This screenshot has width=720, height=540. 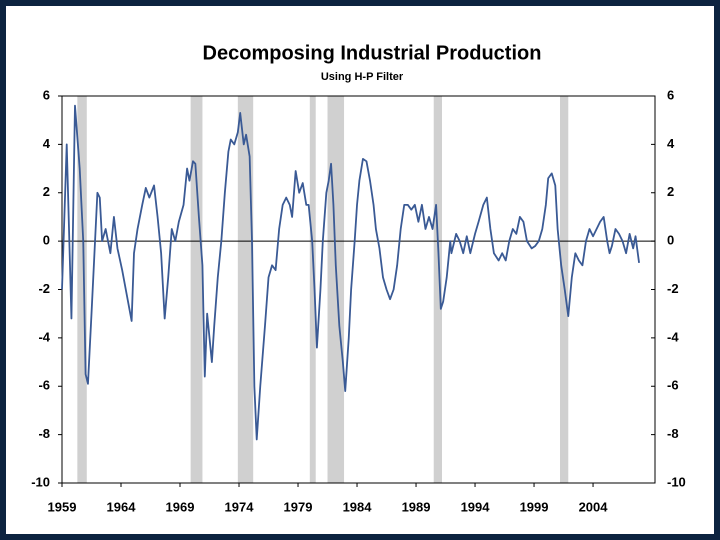 I want to click on y2-tick-label: -8, so click(x=673, y=433).